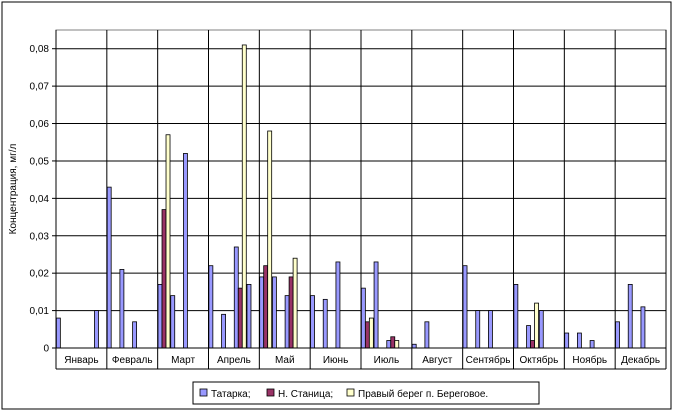 The image size is (673, 418). I want to click on x-tick-label: Январь, so click(81, 360).